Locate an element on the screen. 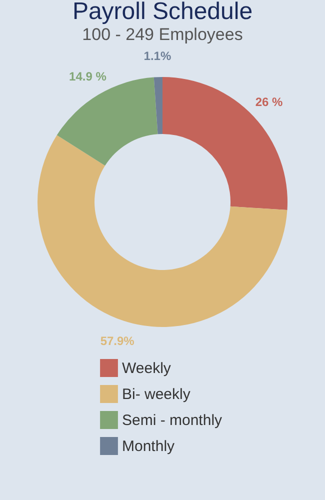 The width and height of the screenshot is (325, 500). data-label: 57.9% is located at coordinates (117, 341).